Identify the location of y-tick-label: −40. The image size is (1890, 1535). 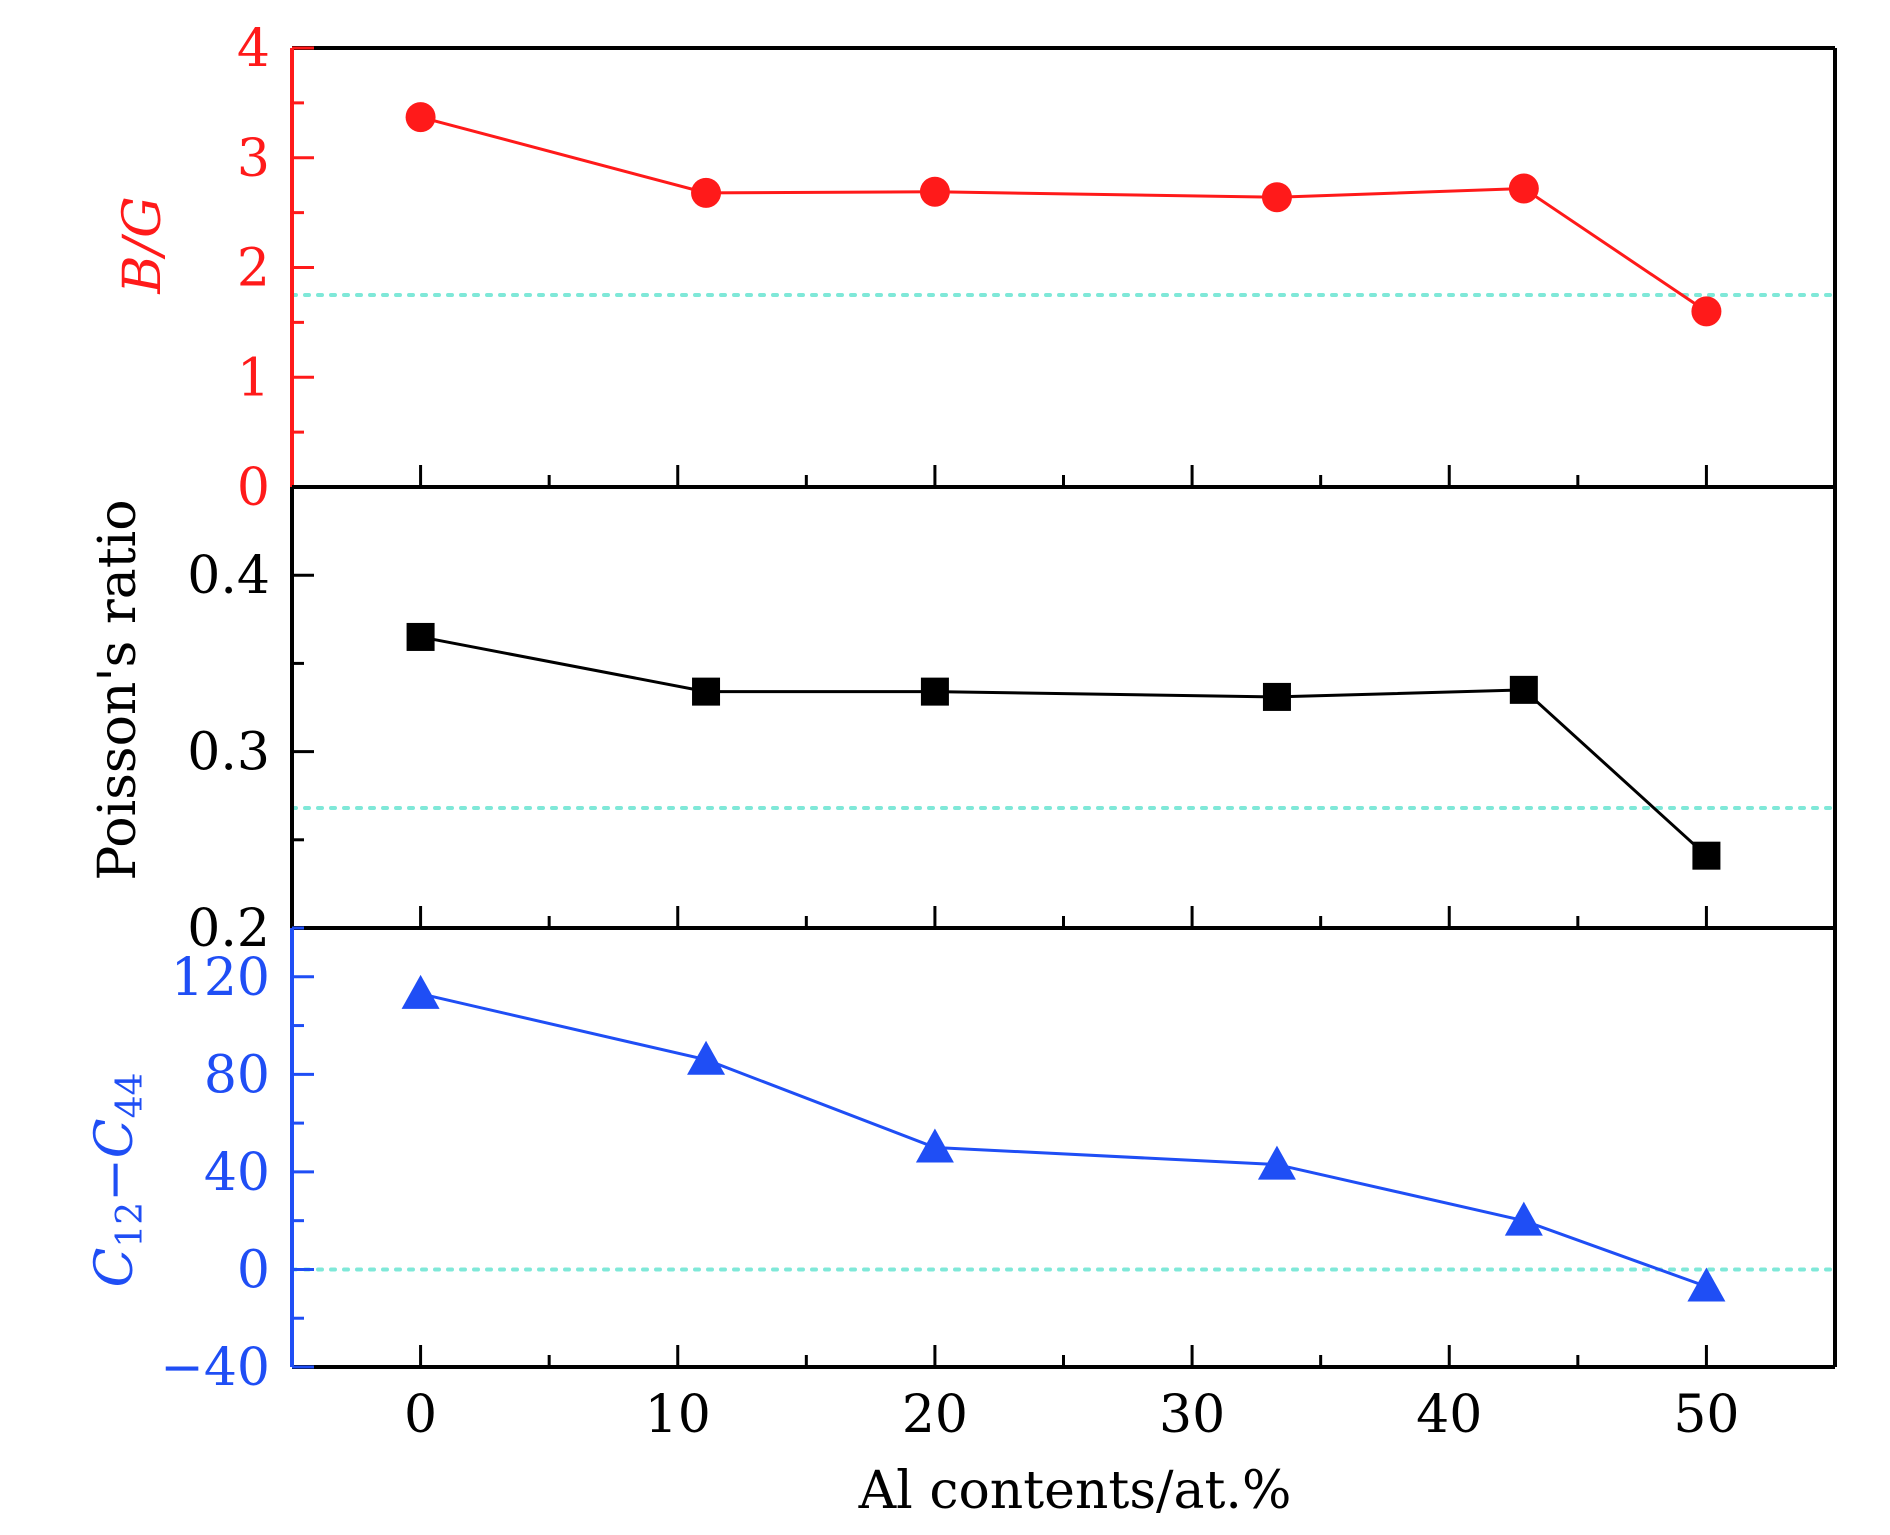
(215, 1368).